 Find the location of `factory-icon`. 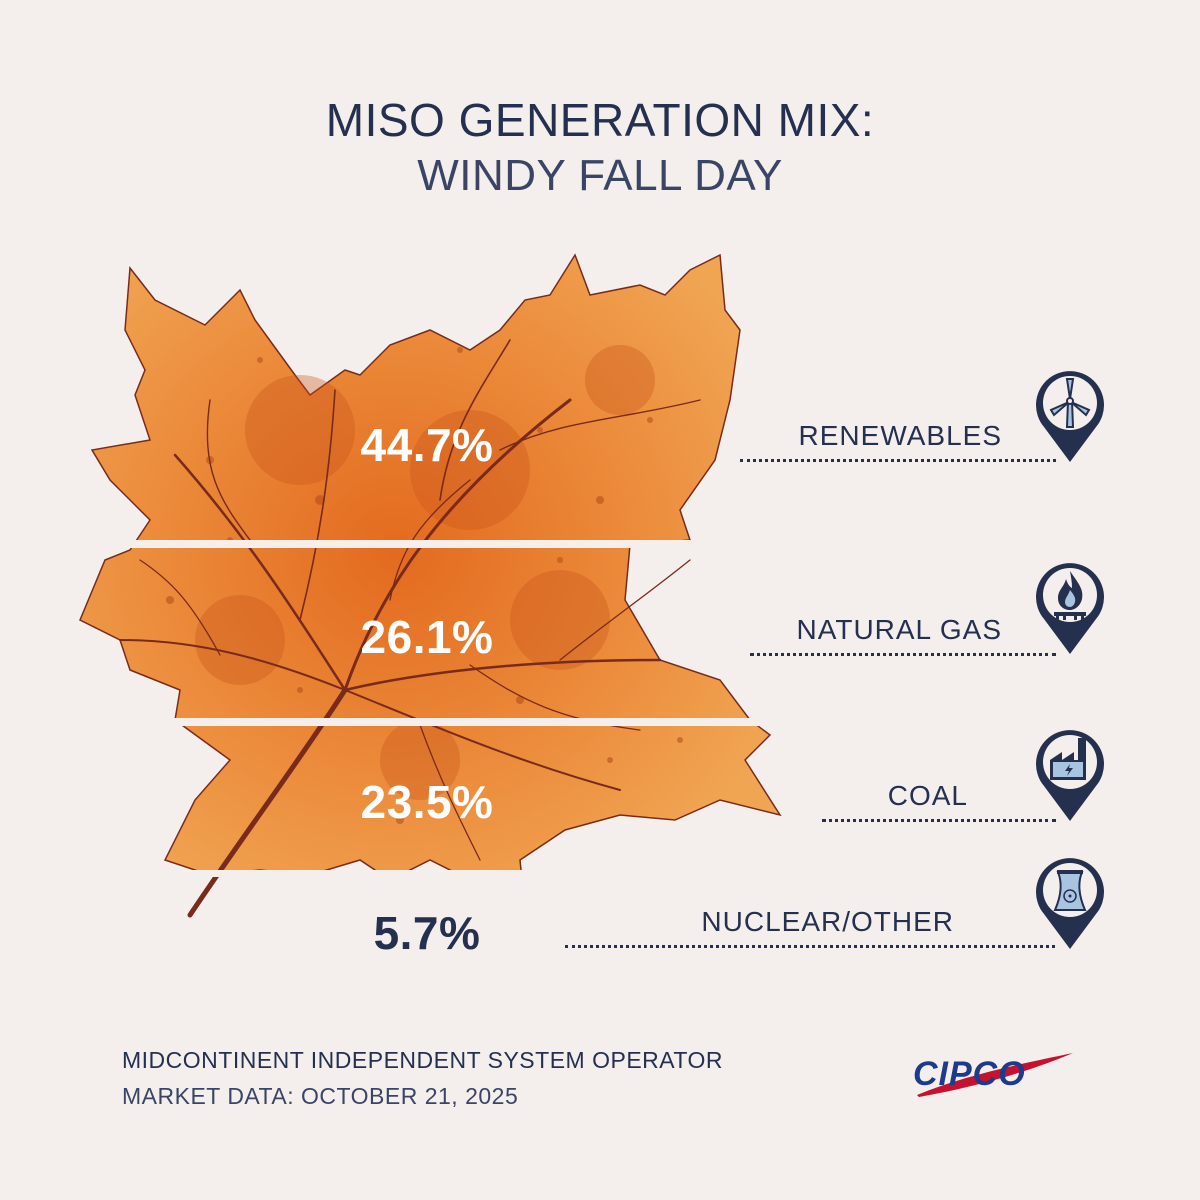

factory-icon is located at coordinates (1070, 775).